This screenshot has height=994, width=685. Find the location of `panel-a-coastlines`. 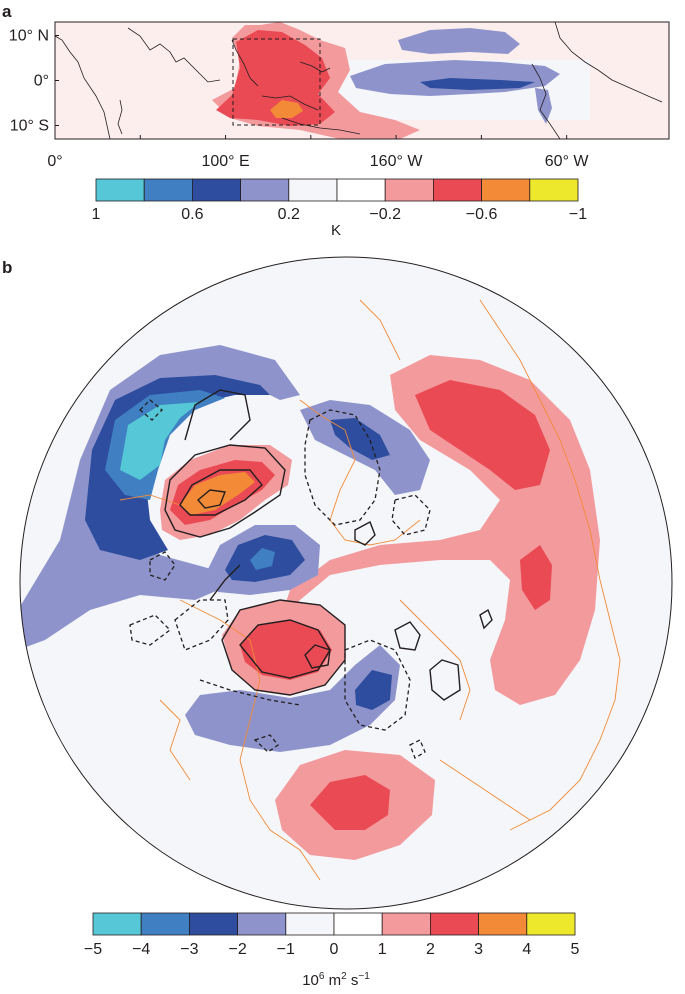

panel-a-coastlines is located at coordinates (359, 80).